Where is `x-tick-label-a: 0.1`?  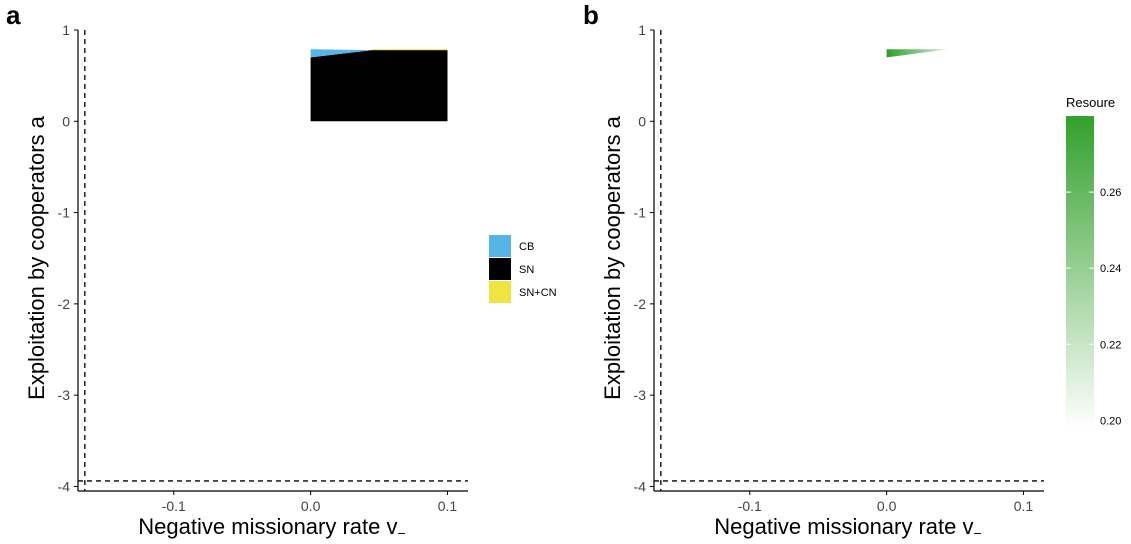 x-tick-label-a: 0.1 is located at coordinates (448, 506).